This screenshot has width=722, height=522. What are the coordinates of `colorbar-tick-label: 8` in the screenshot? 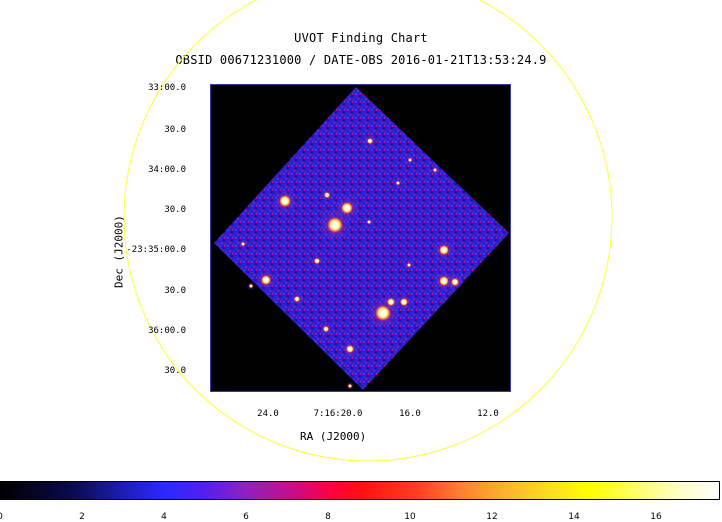 It's located at (328, 517).